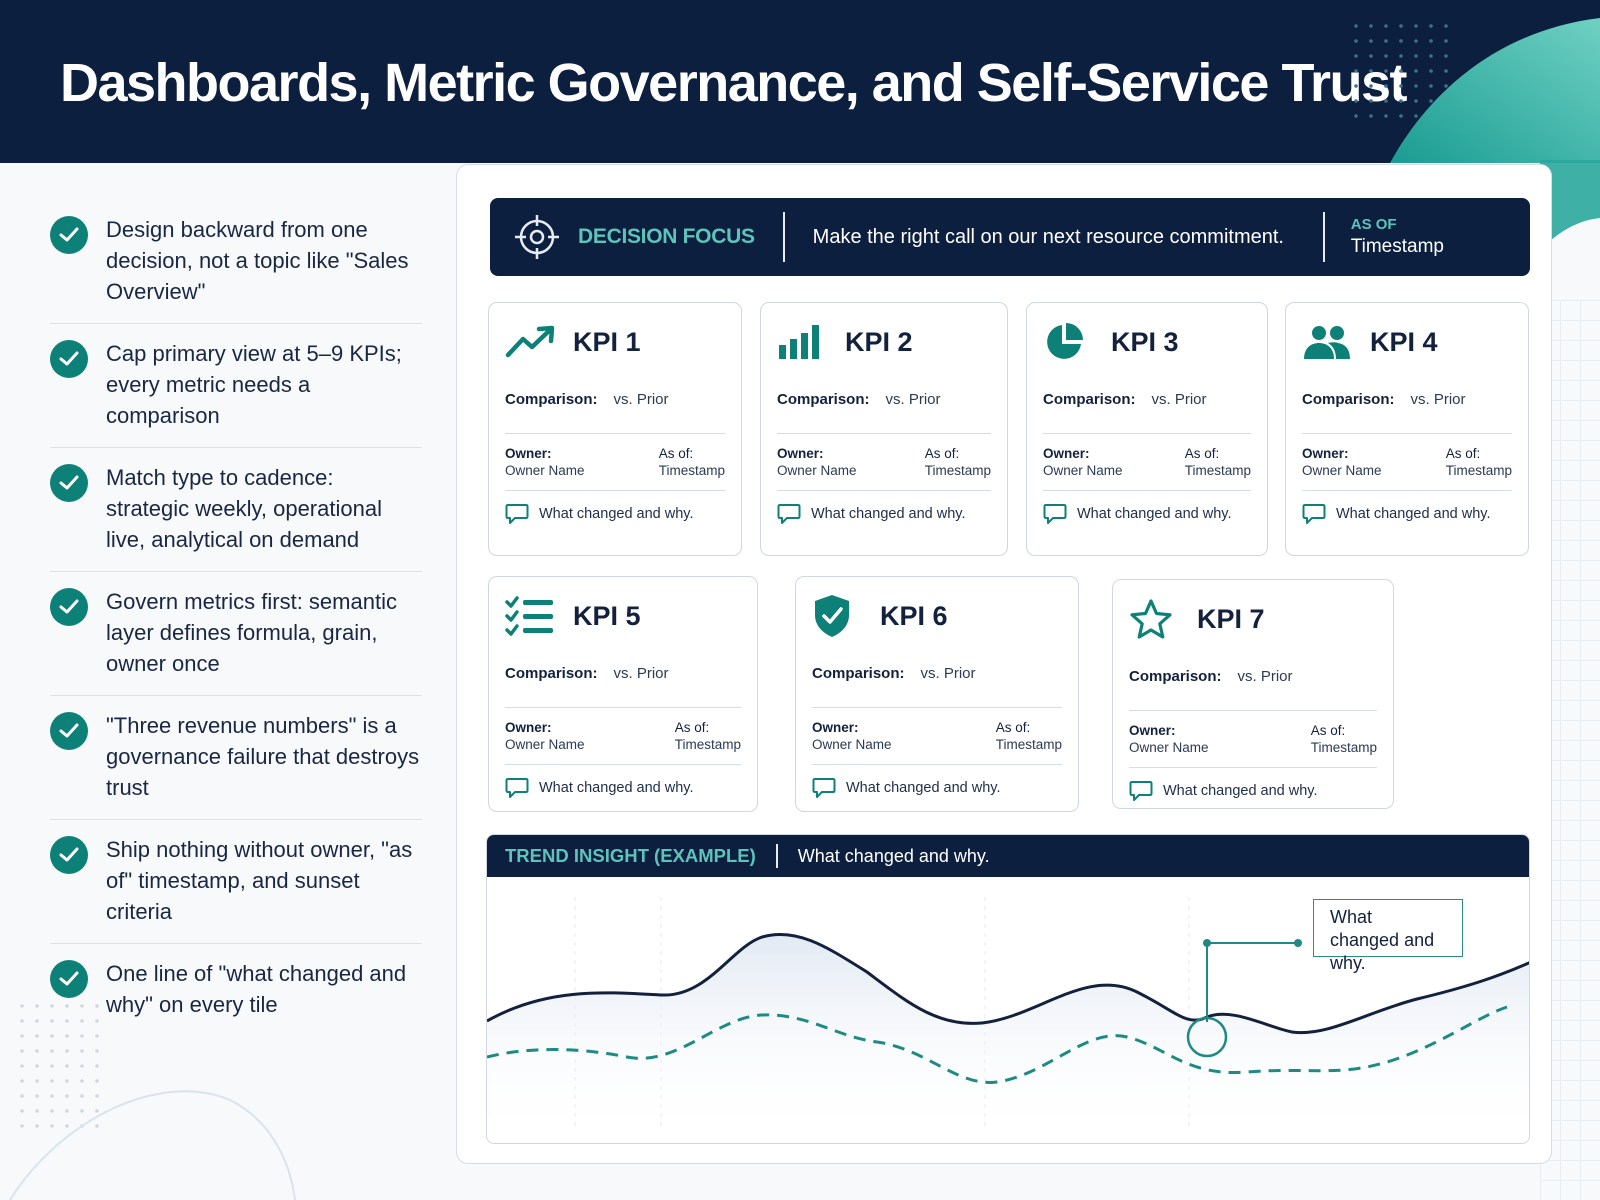 Image resolution: width=1600 pixels, height=1200 pixels. I want to click on kpi-header: KPI 7, so click(1253, 619).